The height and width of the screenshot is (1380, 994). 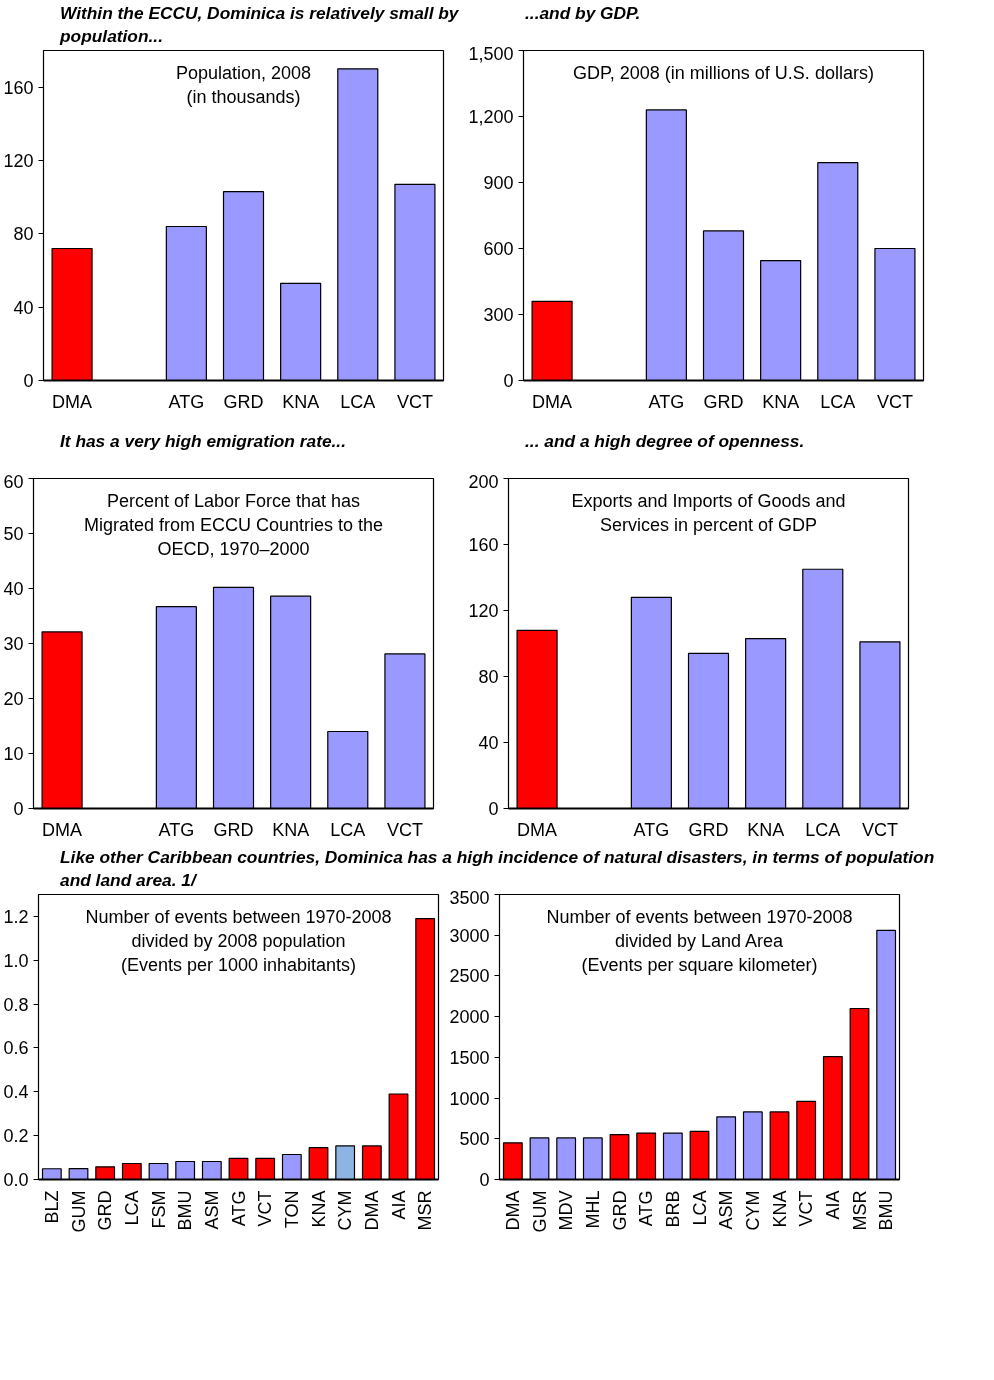 What do you see at coordinates (498, 183) in the screenshot?
I see `y-tick-label: 900` at bounding box center [498, 183].